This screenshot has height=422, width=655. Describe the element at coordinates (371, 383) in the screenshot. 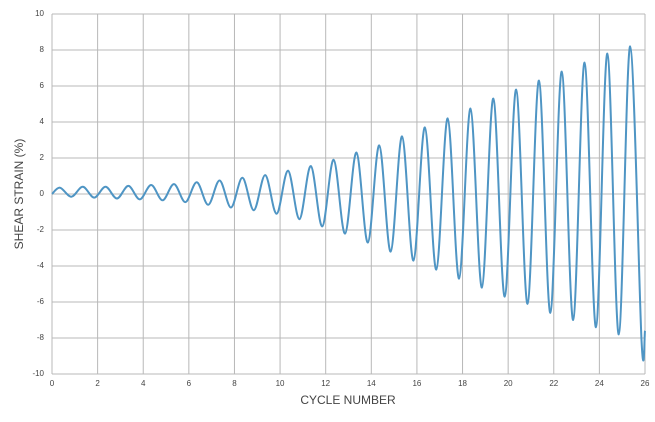

I see `x-tick-label: 14` at that location.